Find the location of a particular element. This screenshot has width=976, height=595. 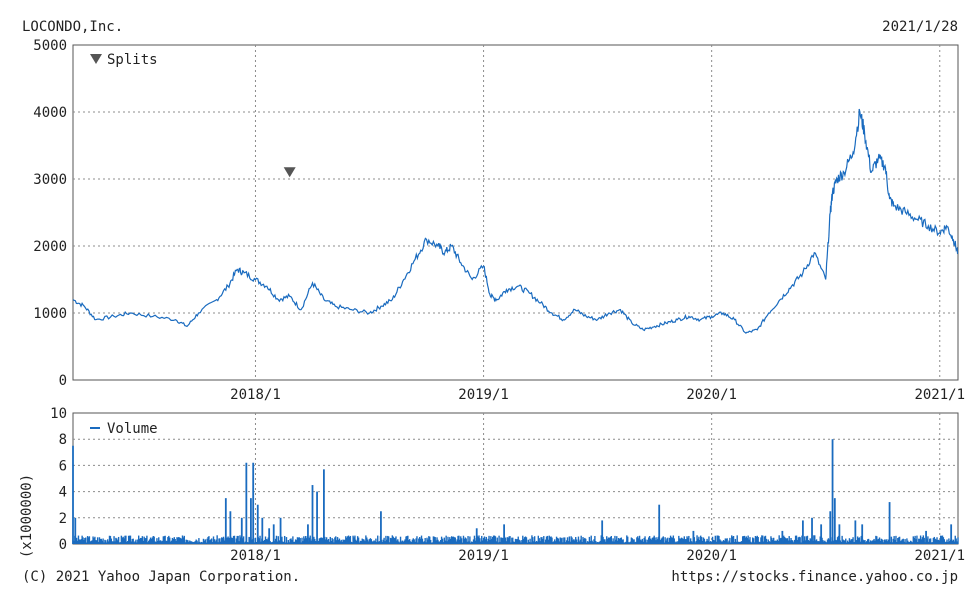

volume-y-tick-label: 8 is located at coordinates (63, 440).